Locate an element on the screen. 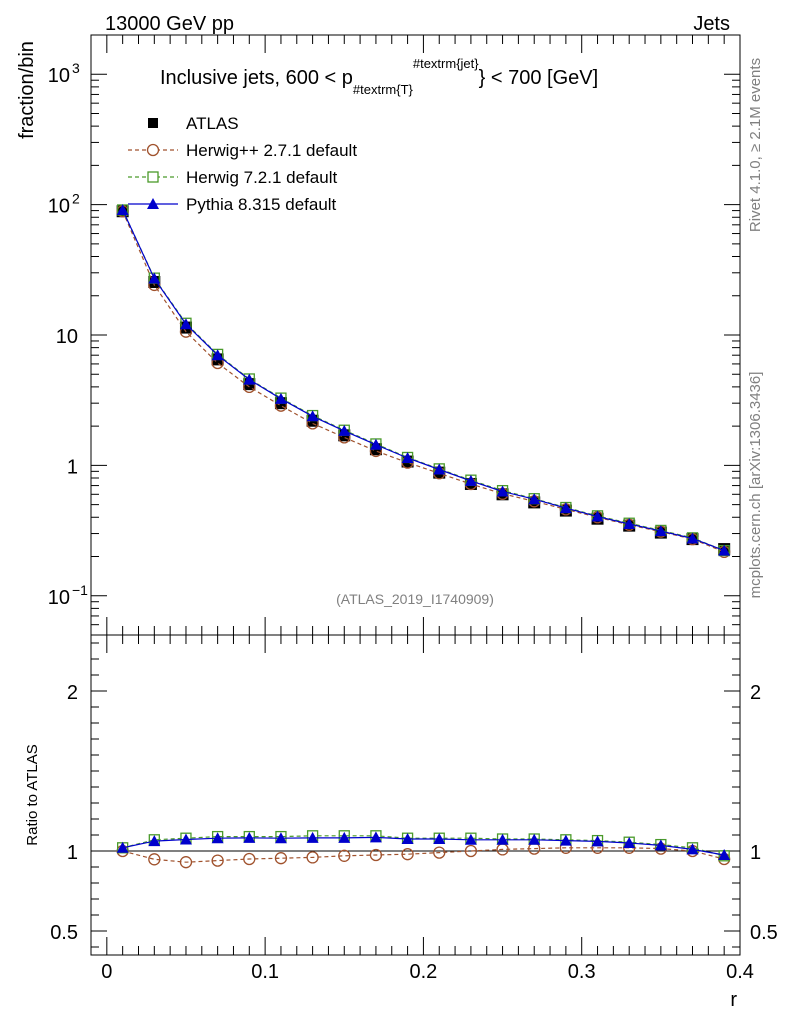 The height and width of the screenshot is (1024, 786). analysis-id-watermark: (ATLAS_2019_I1740909) is located at coordinates (415, 599).